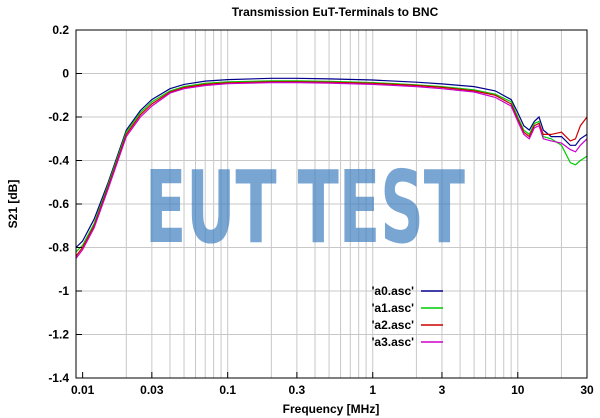  Describe the element at coordinates (393, 308) in the screenshot. I see `legend-label-1: 'a1.asc'` at that location.